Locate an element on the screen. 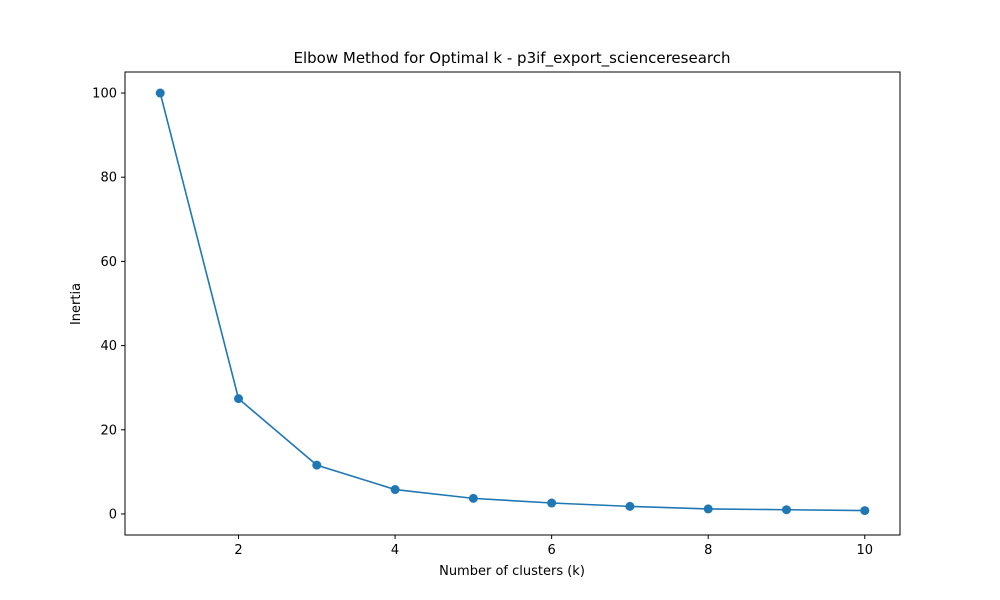 Image resolution: width=1000 pixels, height=600 pixels. y-tick-label: 60 is located at coordinates (108, 262).